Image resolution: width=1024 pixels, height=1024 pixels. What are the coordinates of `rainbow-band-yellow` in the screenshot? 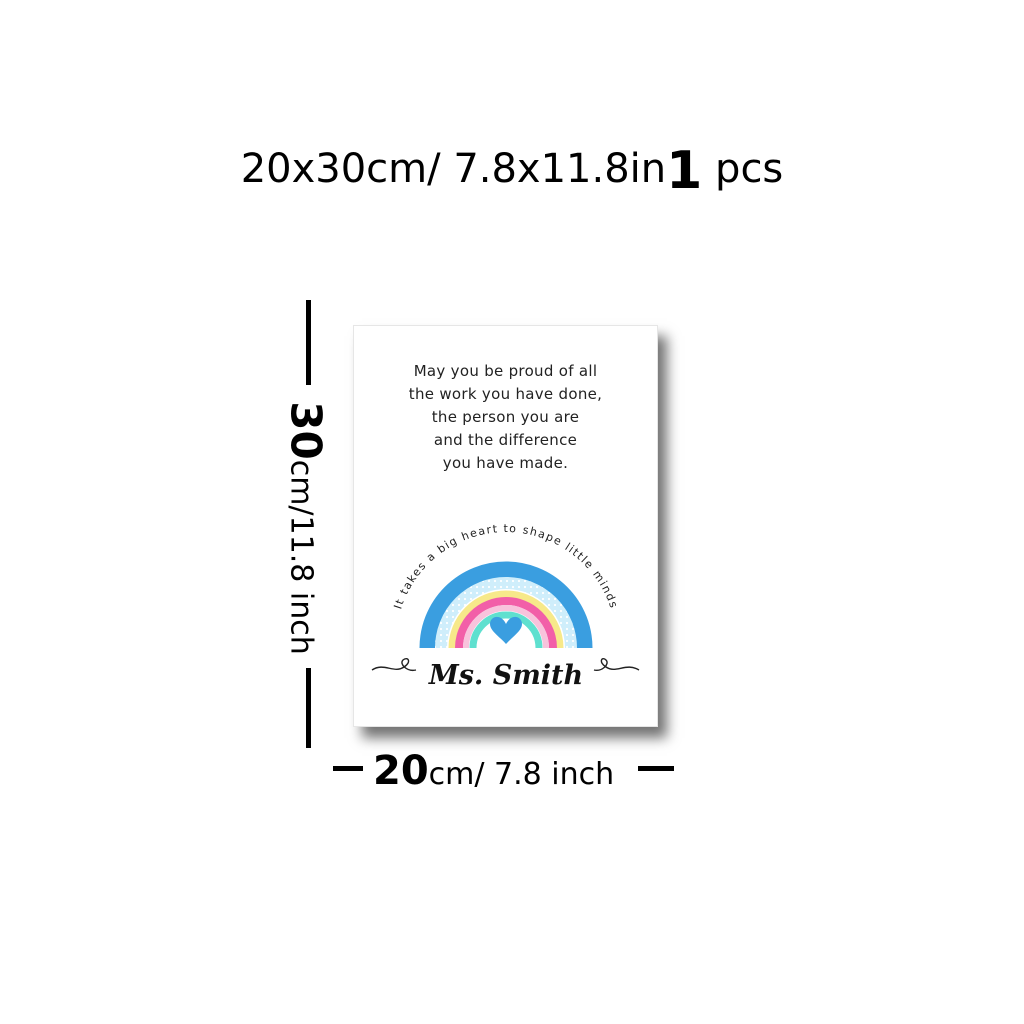 It's located at (506, 619).